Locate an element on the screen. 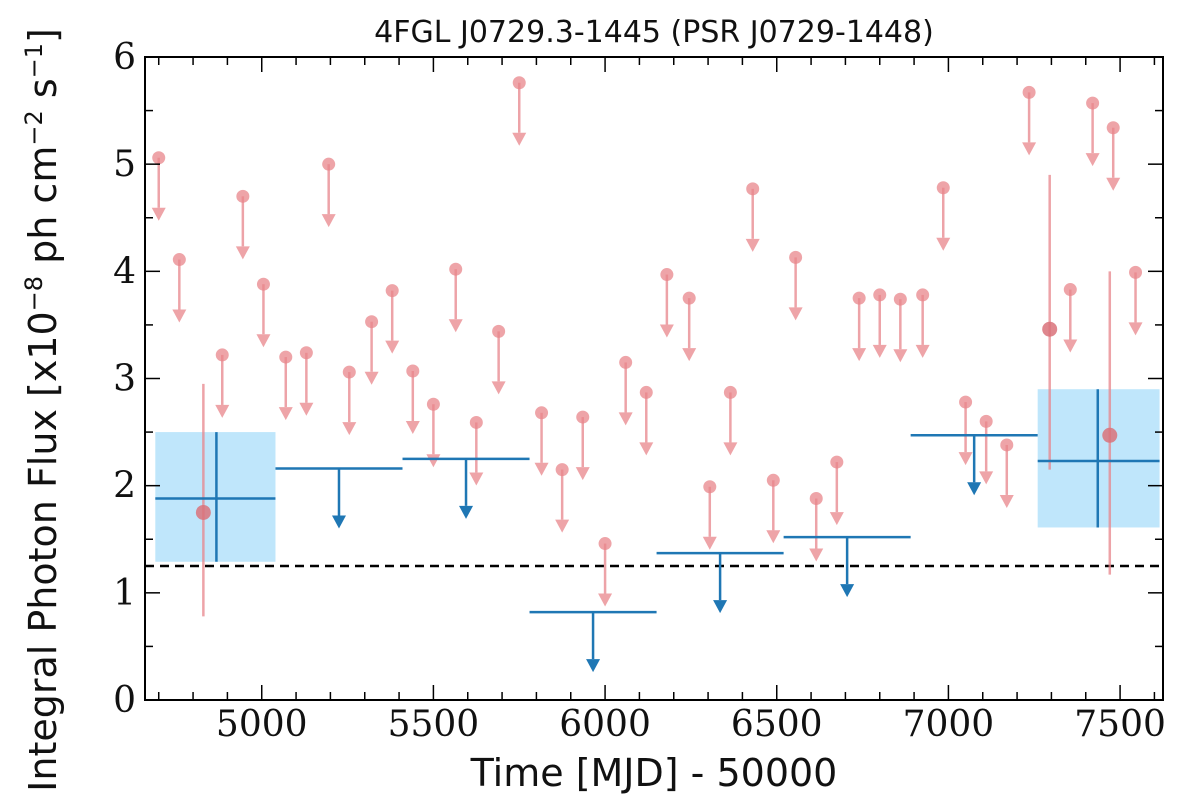  y-tick-label: 2 is located at coordinates (124, 486).